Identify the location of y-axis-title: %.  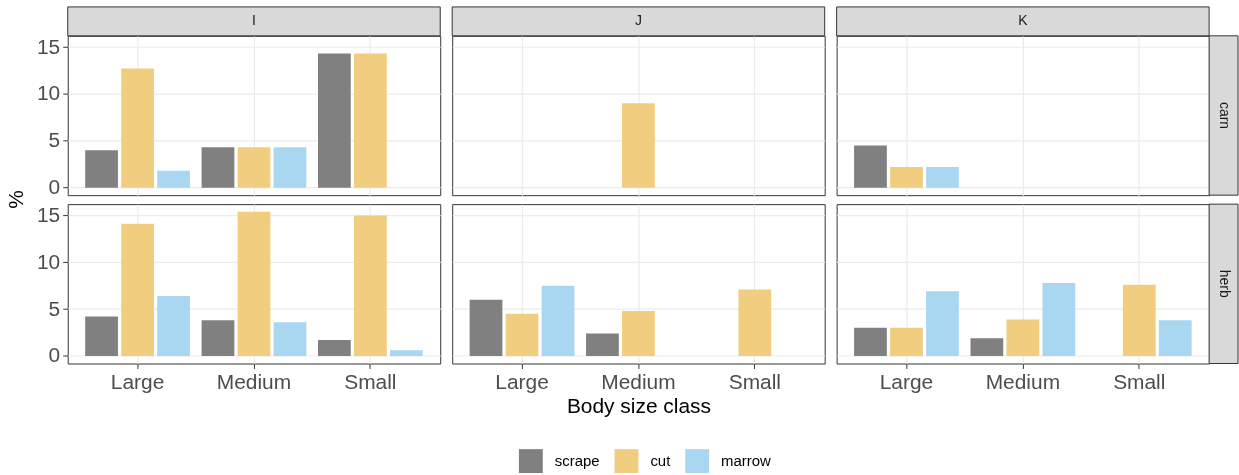
(16, 199).